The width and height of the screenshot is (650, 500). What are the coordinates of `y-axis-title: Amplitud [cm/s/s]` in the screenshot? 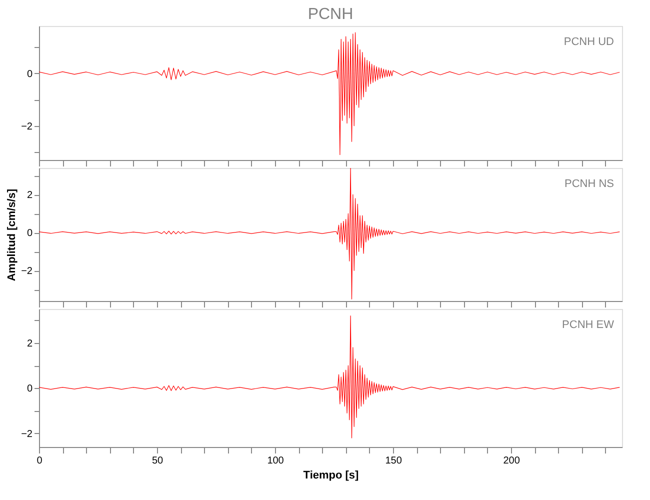 It's located at (12, 235).